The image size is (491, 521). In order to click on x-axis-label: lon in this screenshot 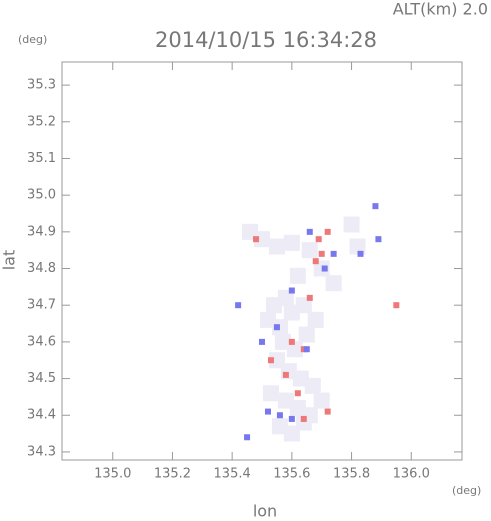, I will do `click(265, 511)`.